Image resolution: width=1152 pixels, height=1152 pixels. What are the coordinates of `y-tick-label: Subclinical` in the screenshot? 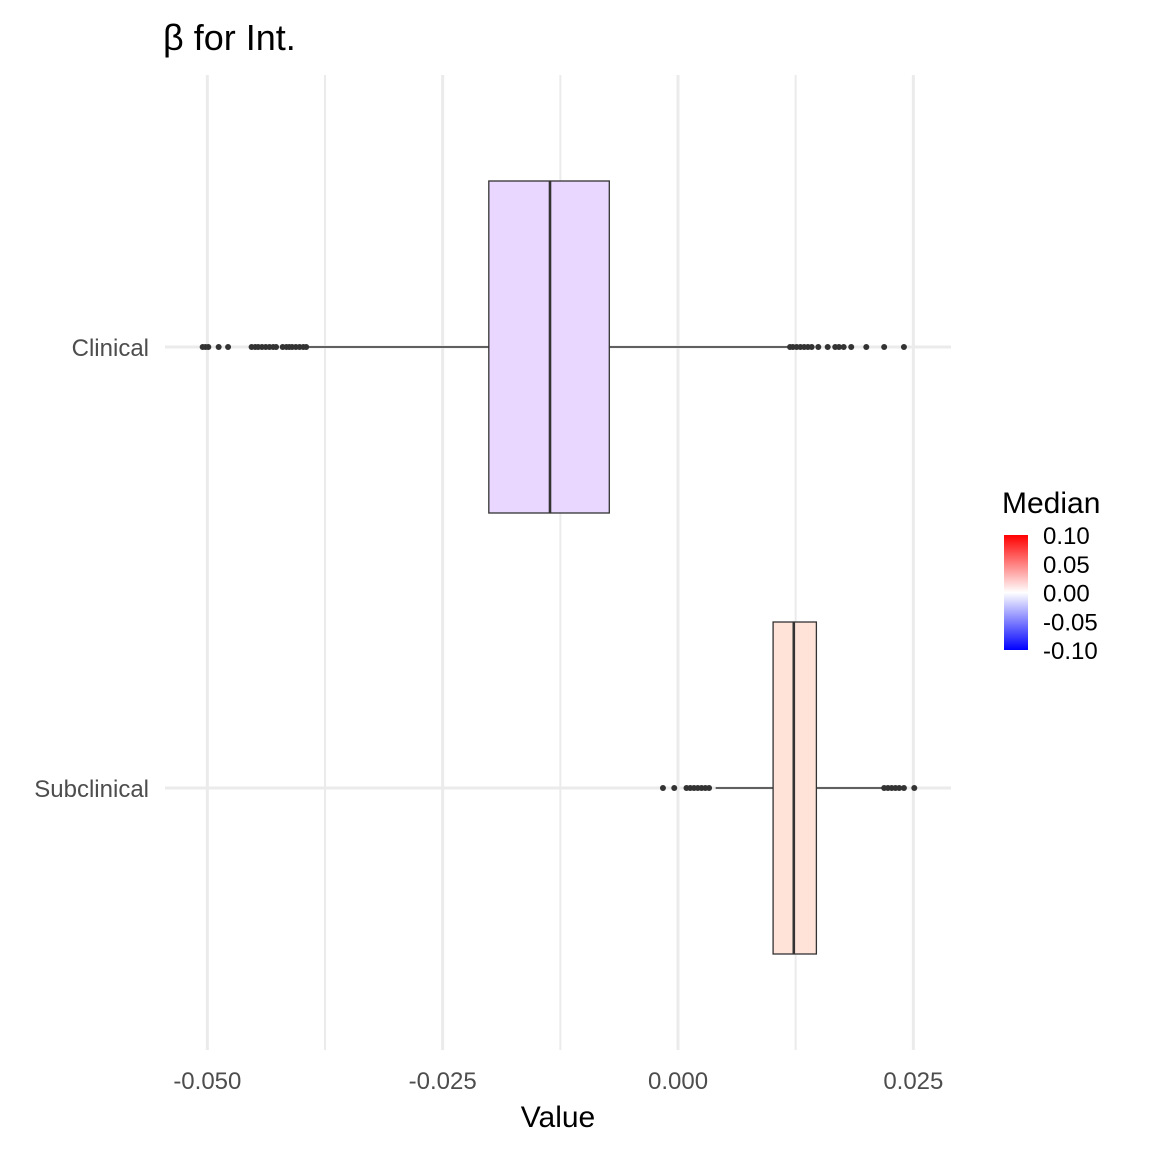 It's located at (91, 789).